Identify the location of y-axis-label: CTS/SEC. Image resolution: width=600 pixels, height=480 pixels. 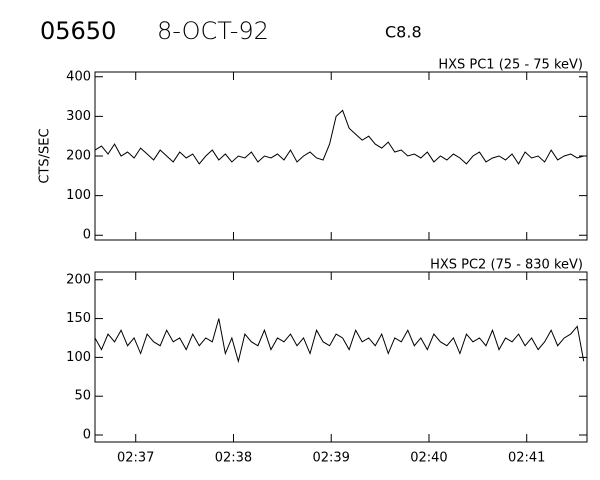
(45, 155).